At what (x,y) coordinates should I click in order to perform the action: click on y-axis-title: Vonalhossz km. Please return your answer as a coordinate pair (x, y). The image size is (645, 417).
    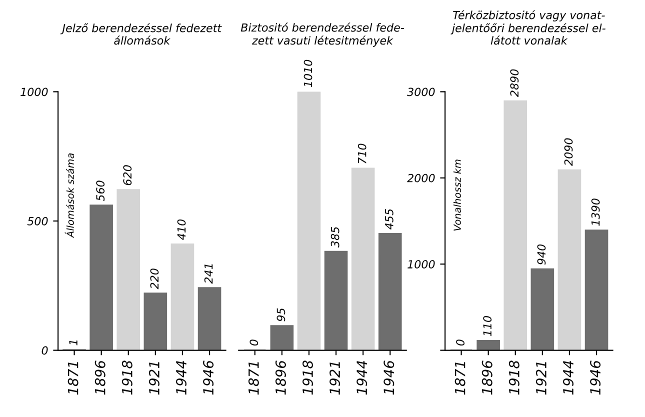
    Looking at the image, I should click on (457, 195).